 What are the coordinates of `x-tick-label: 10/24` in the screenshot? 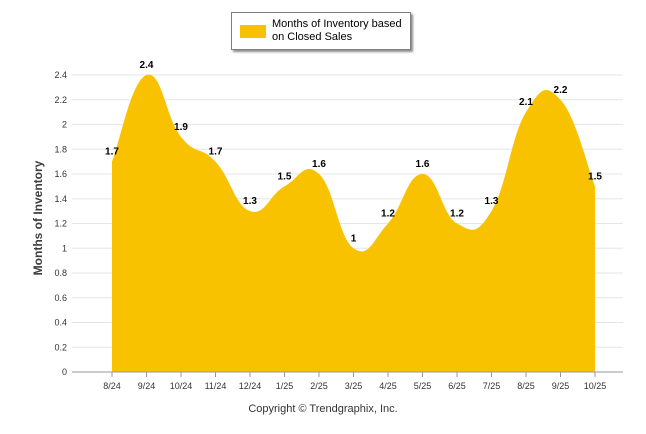 It's located at (181, 386).